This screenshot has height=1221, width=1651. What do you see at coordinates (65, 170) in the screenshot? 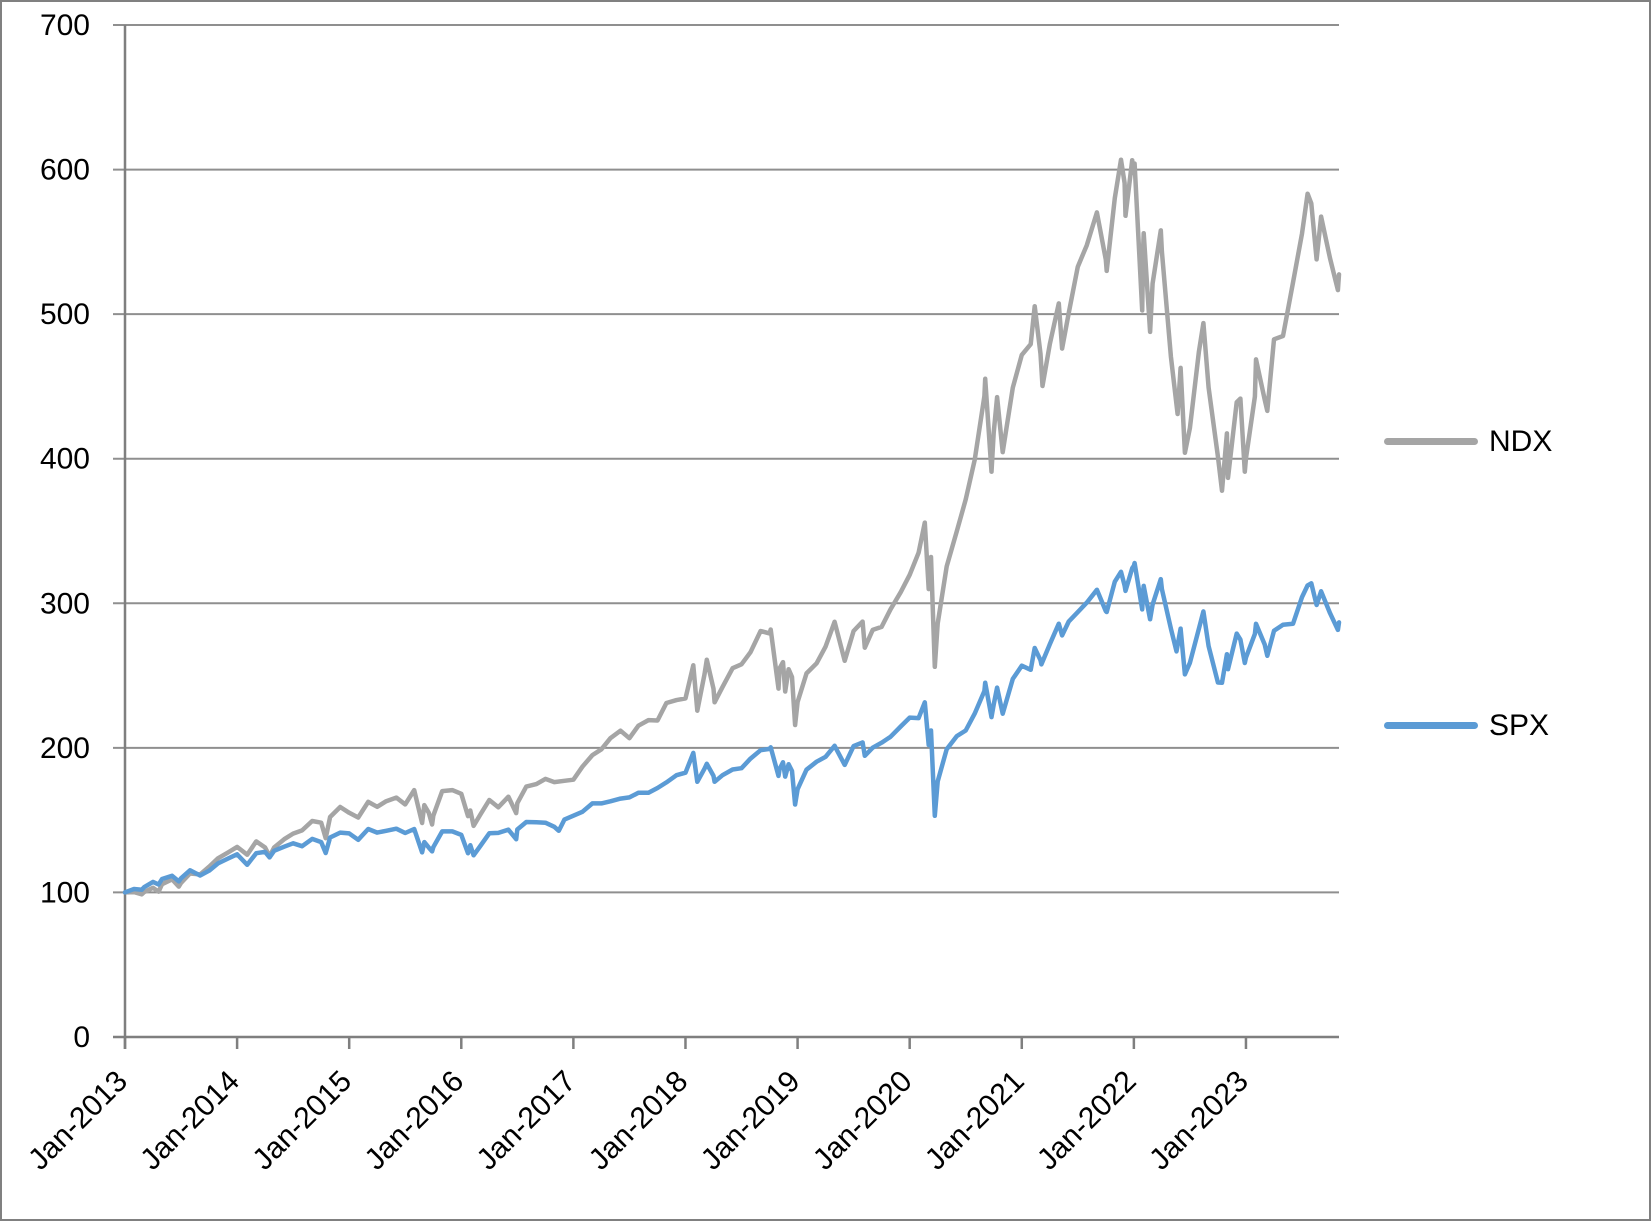
I see `y-tick-label: 600` at bounding box center [65, 170].